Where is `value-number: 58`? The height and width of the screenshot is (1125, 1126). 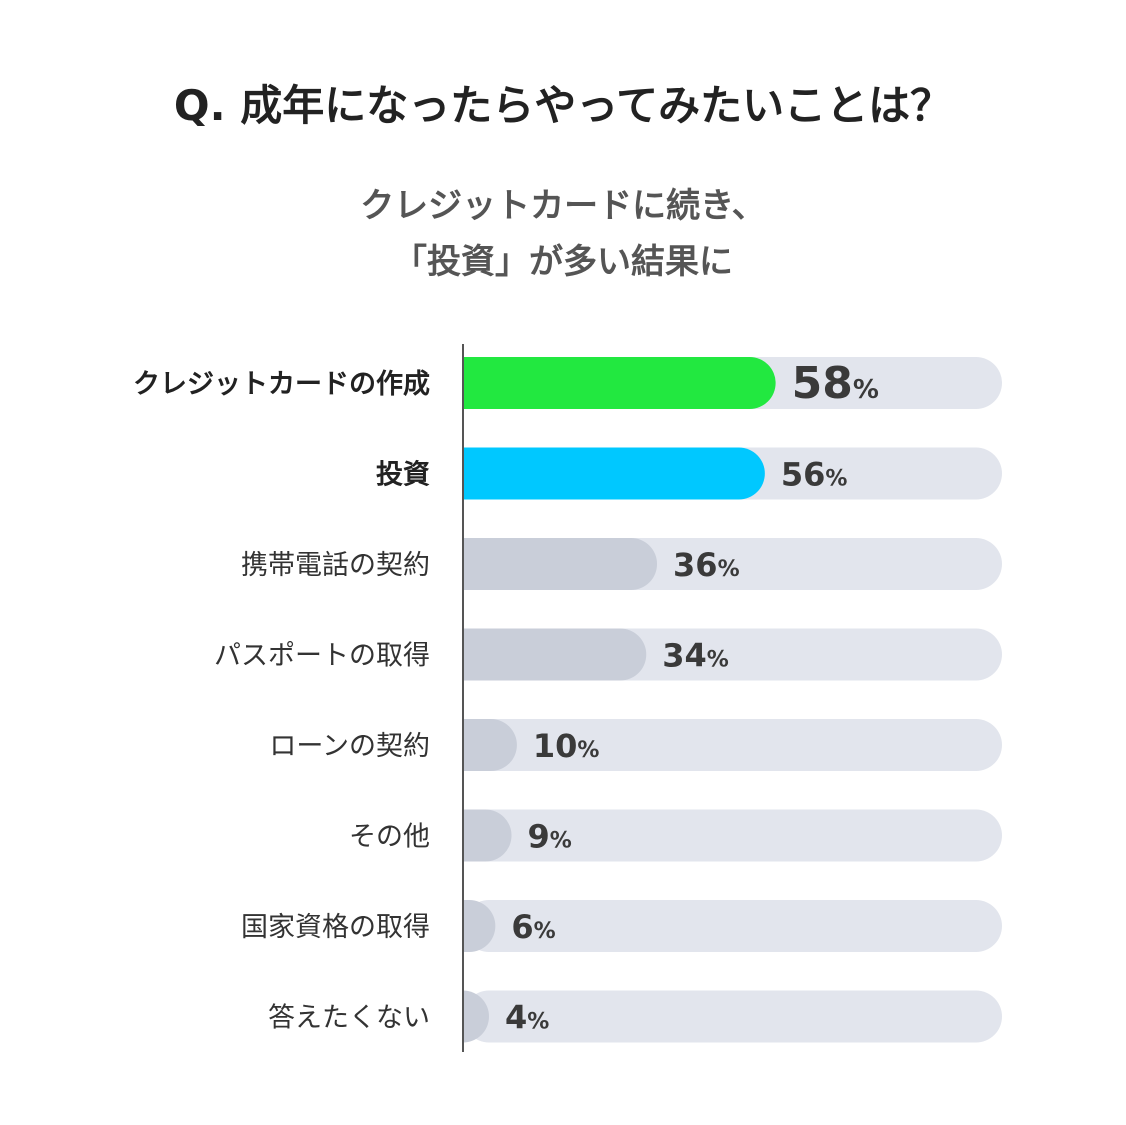 value-number: 58 is located at coordinates (822, 383).